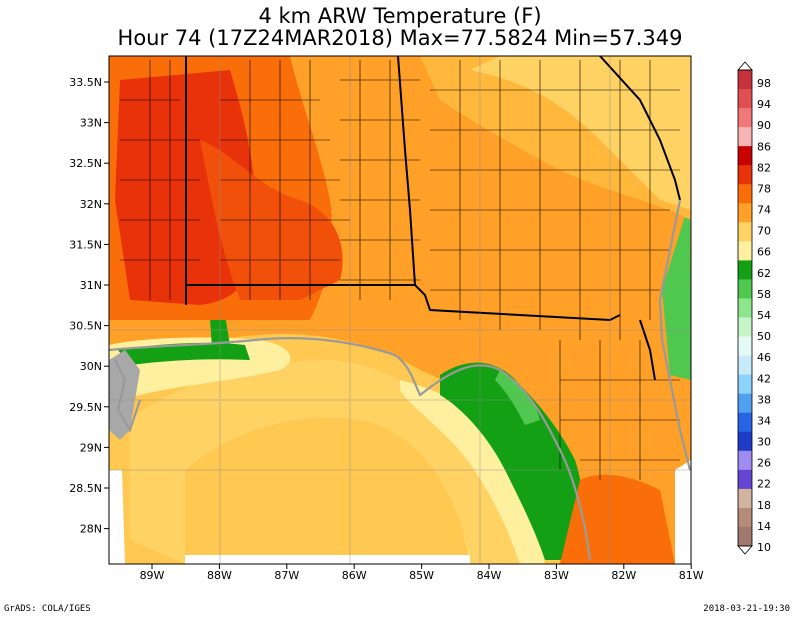 This screenshot has width=800, height=618. Describe the element at coordinates (85, 82) in the screenshot. I see `lat-label: 33.5N` at that location.